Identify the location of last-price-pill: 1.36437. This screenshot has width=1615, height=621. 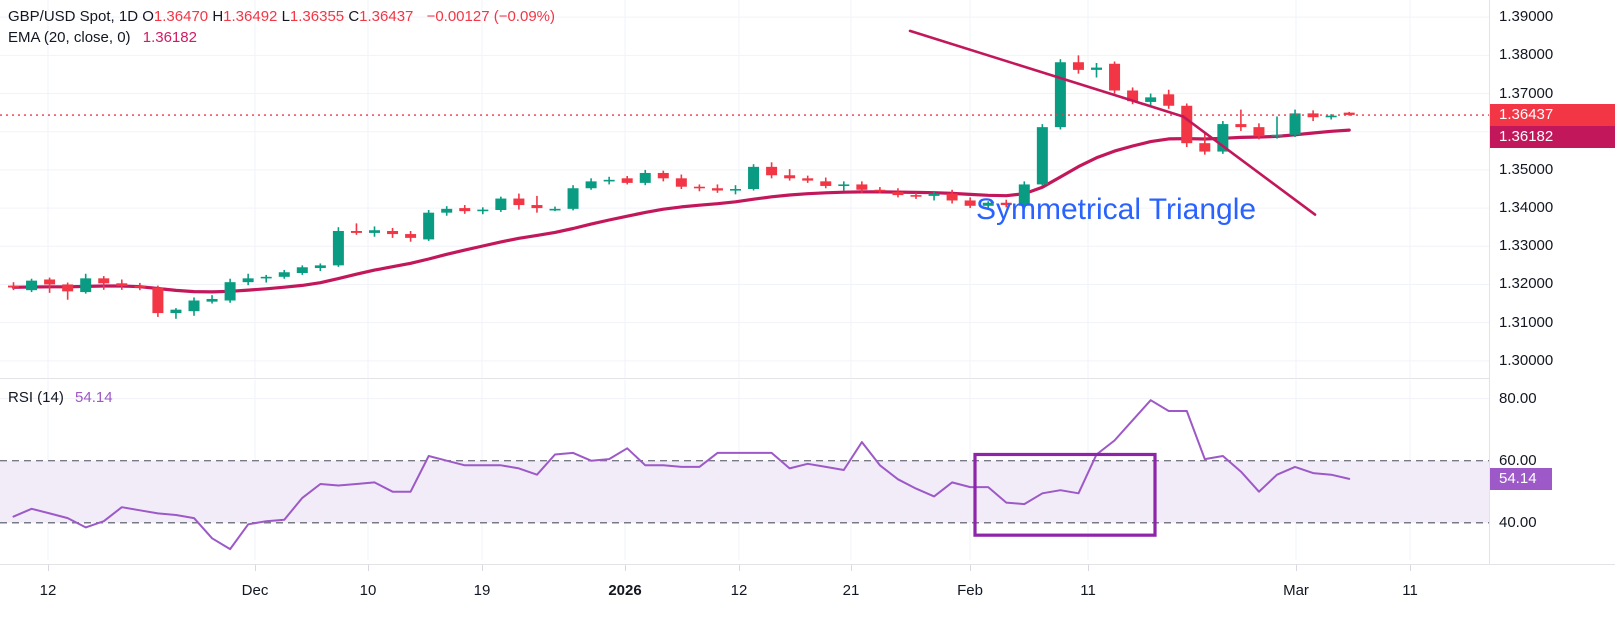
(1552, 115).